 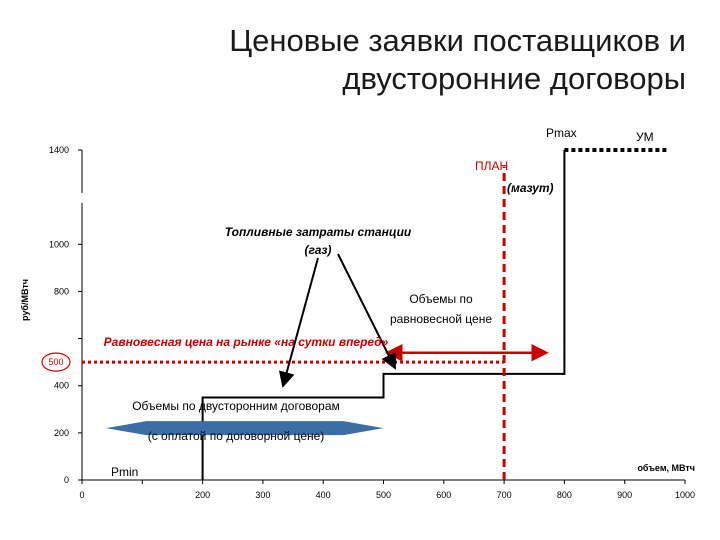 I want to click on y-tick-label: 800, so click(x=61, y=291).